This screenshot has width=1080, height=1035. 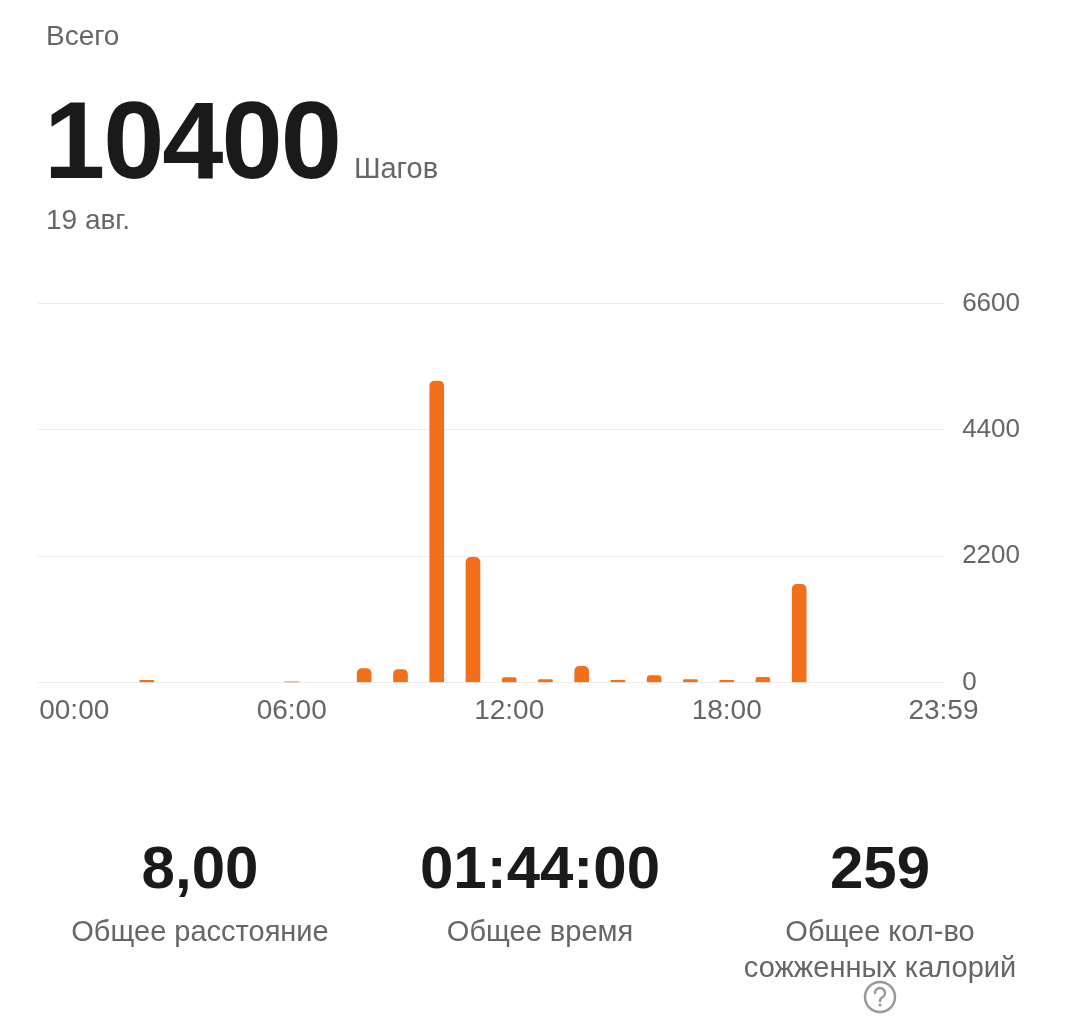 I want to click on text: Общее время, so click(x=540, y=931).